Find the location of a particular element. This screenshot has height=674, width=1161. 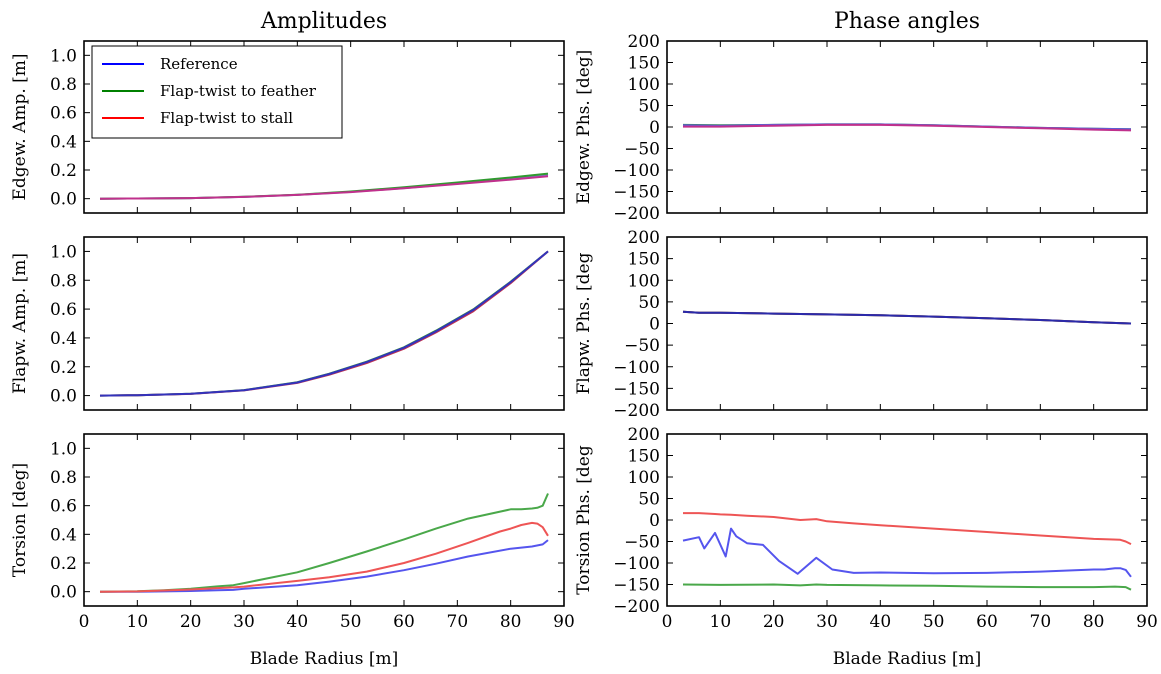

column-title: Amplitudes is located at coordinates (323, 21).